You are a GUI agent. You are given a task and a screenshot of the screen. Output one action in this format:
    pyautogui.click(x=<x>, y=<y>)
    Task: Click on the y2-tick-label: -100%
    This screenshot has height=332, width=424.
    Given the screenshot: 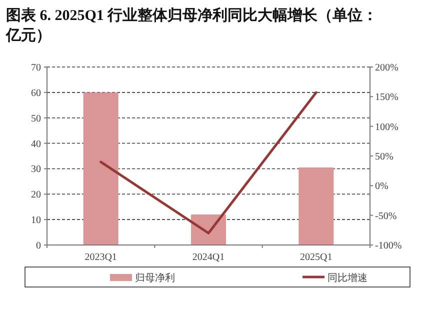 What is the action you would take?
    pyautogui.click(x=388, y=246)
    